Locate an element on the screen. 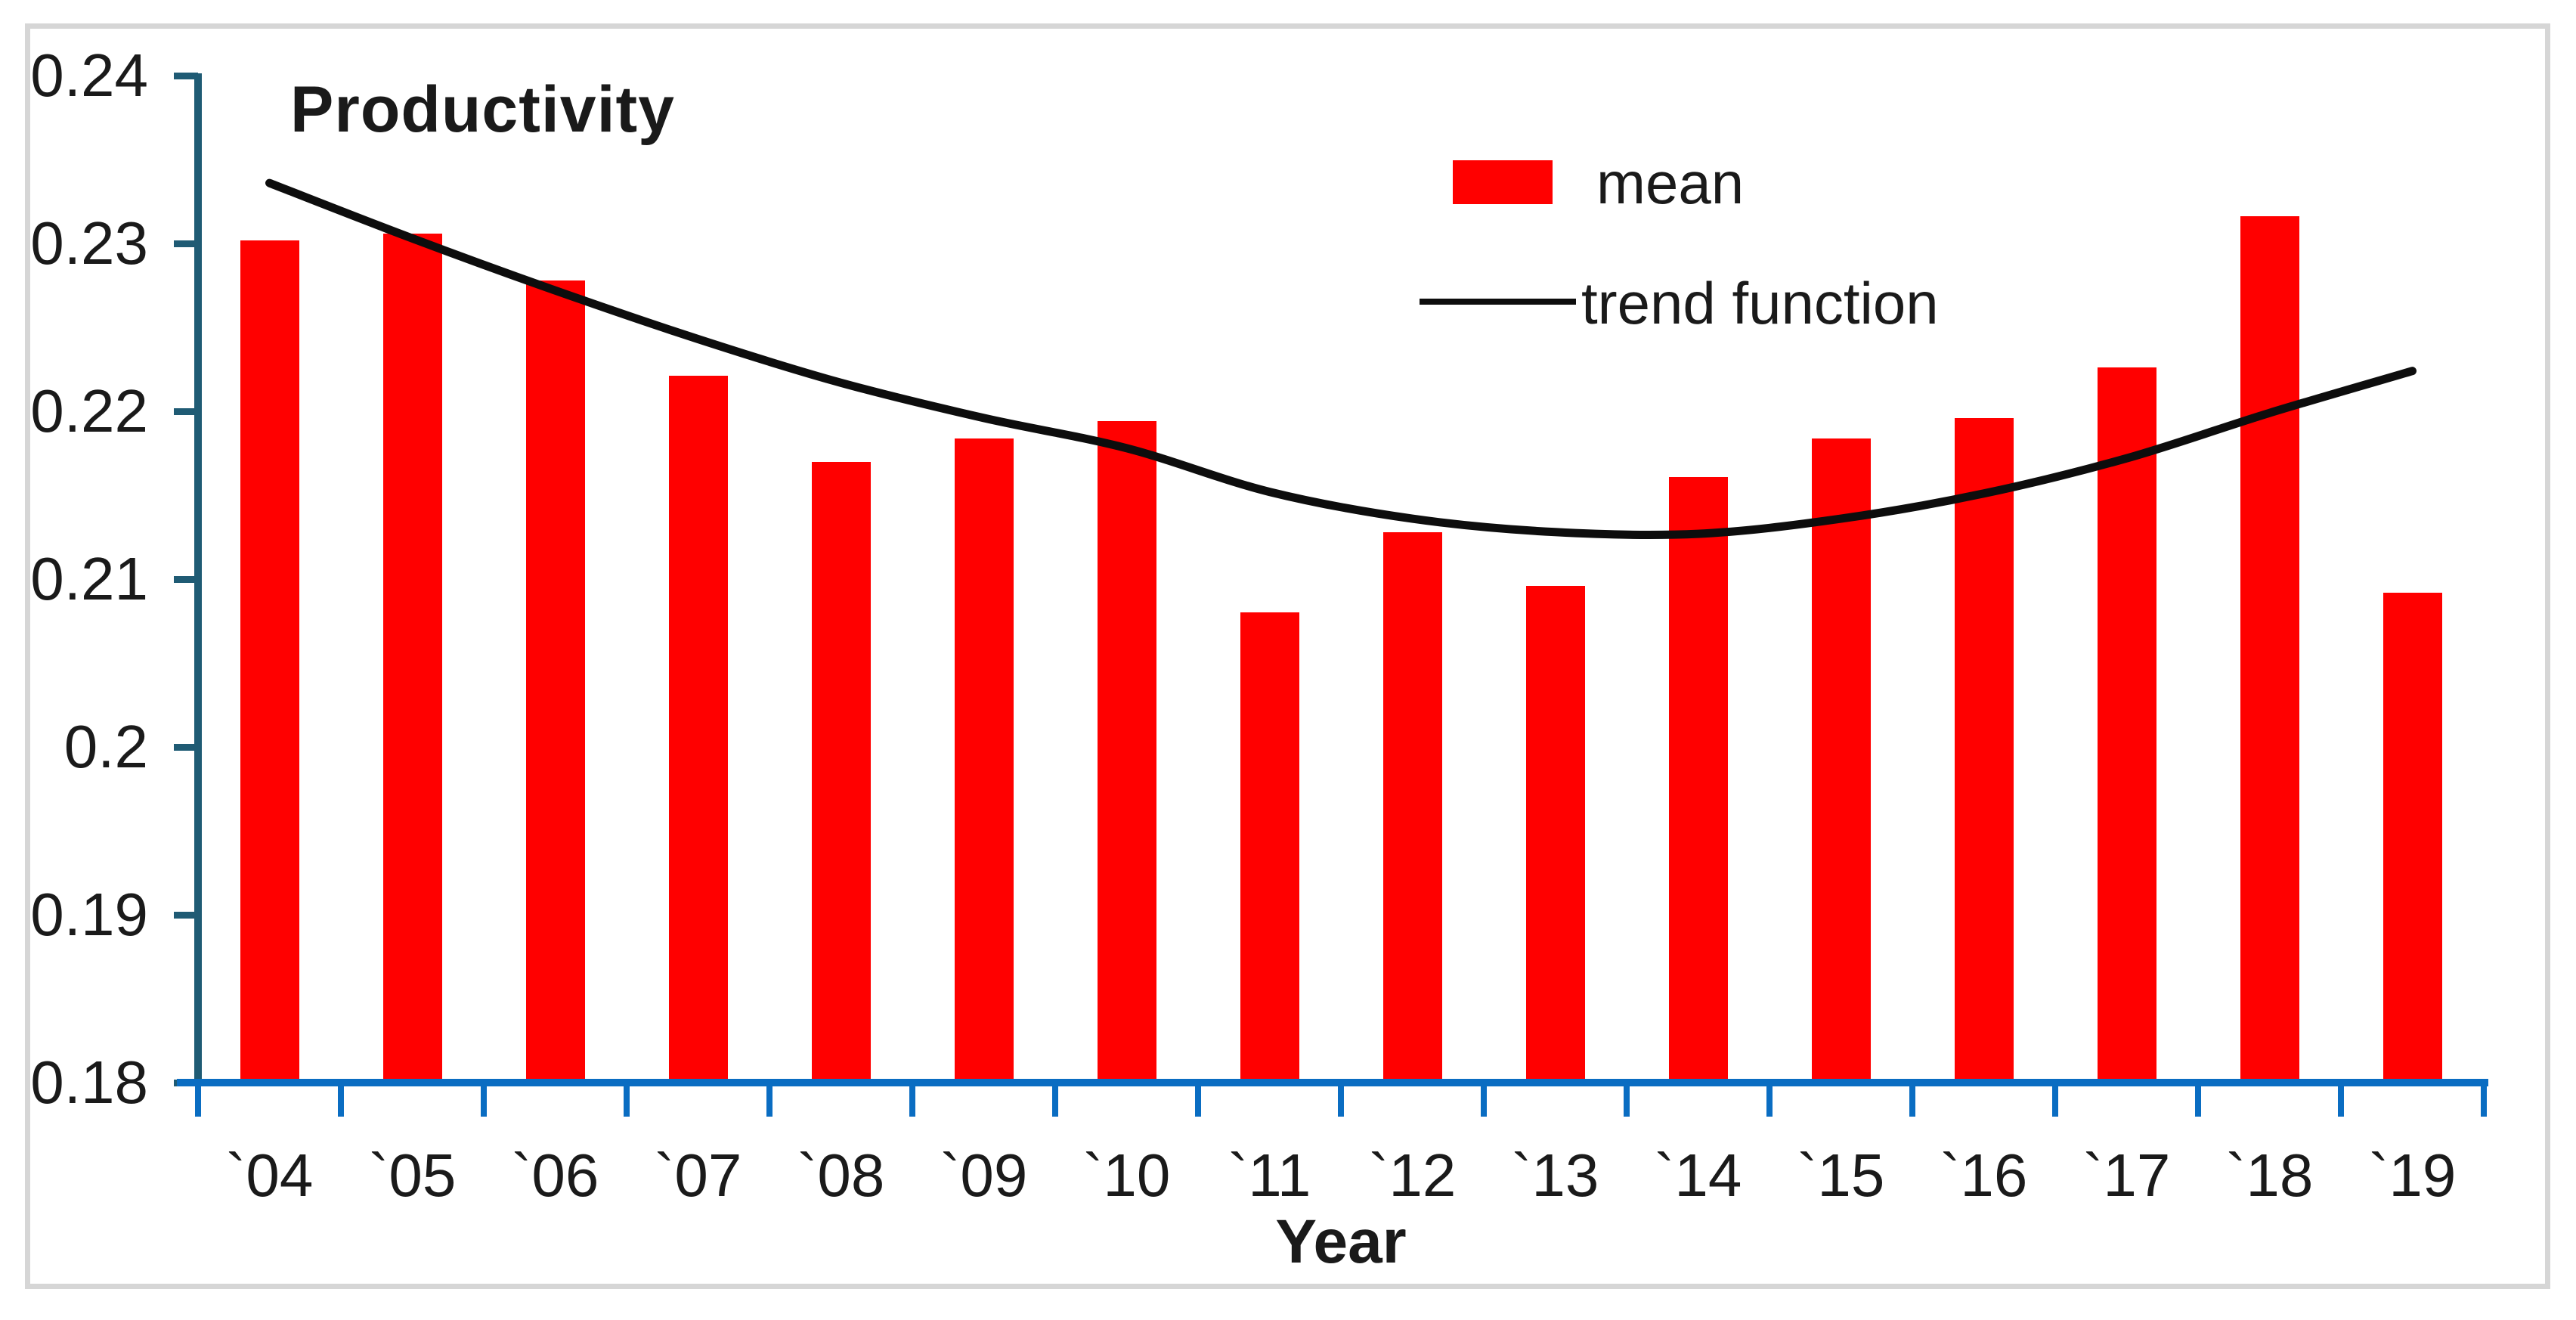  x-tick-label: `17 is located at coordinates (2126, 1175).